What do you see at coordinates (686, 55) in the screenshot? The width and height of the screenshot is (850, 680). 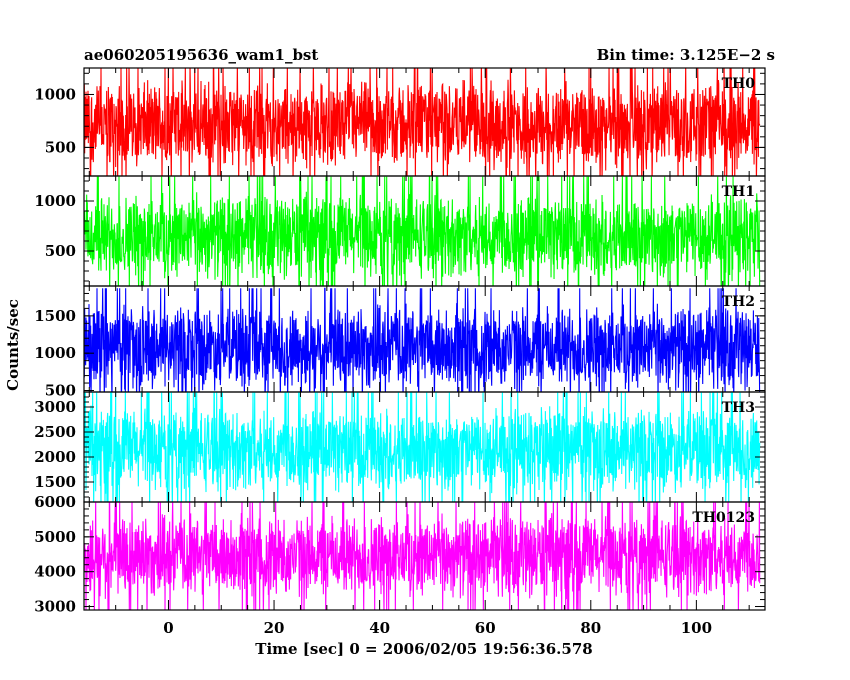 I see `bin-time-label: Bin time: 3.125E−2 s` at bounding box center [686, 55].